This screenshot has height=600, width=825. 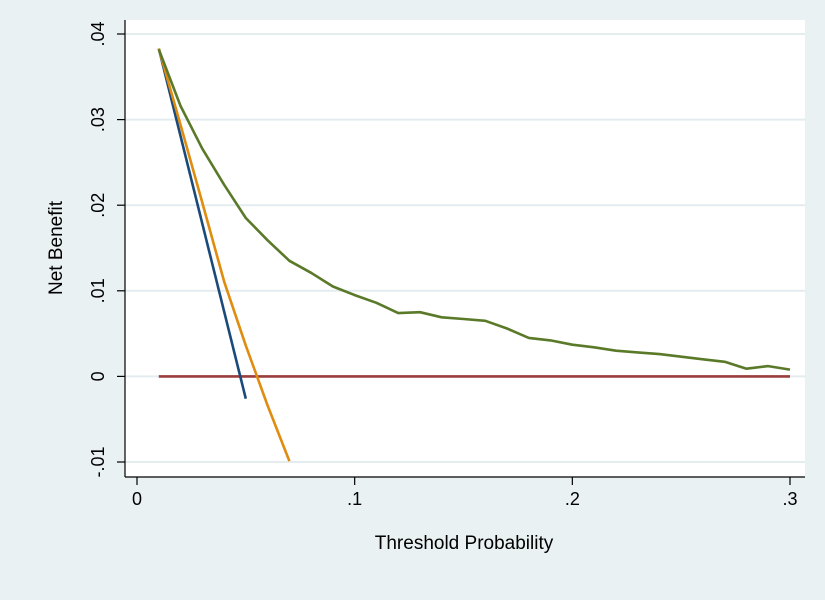 What do you see at coordinates (137, 499) in the screenshot?
I see `x-tick-label-0: 0` at bounding box center [137, 499].